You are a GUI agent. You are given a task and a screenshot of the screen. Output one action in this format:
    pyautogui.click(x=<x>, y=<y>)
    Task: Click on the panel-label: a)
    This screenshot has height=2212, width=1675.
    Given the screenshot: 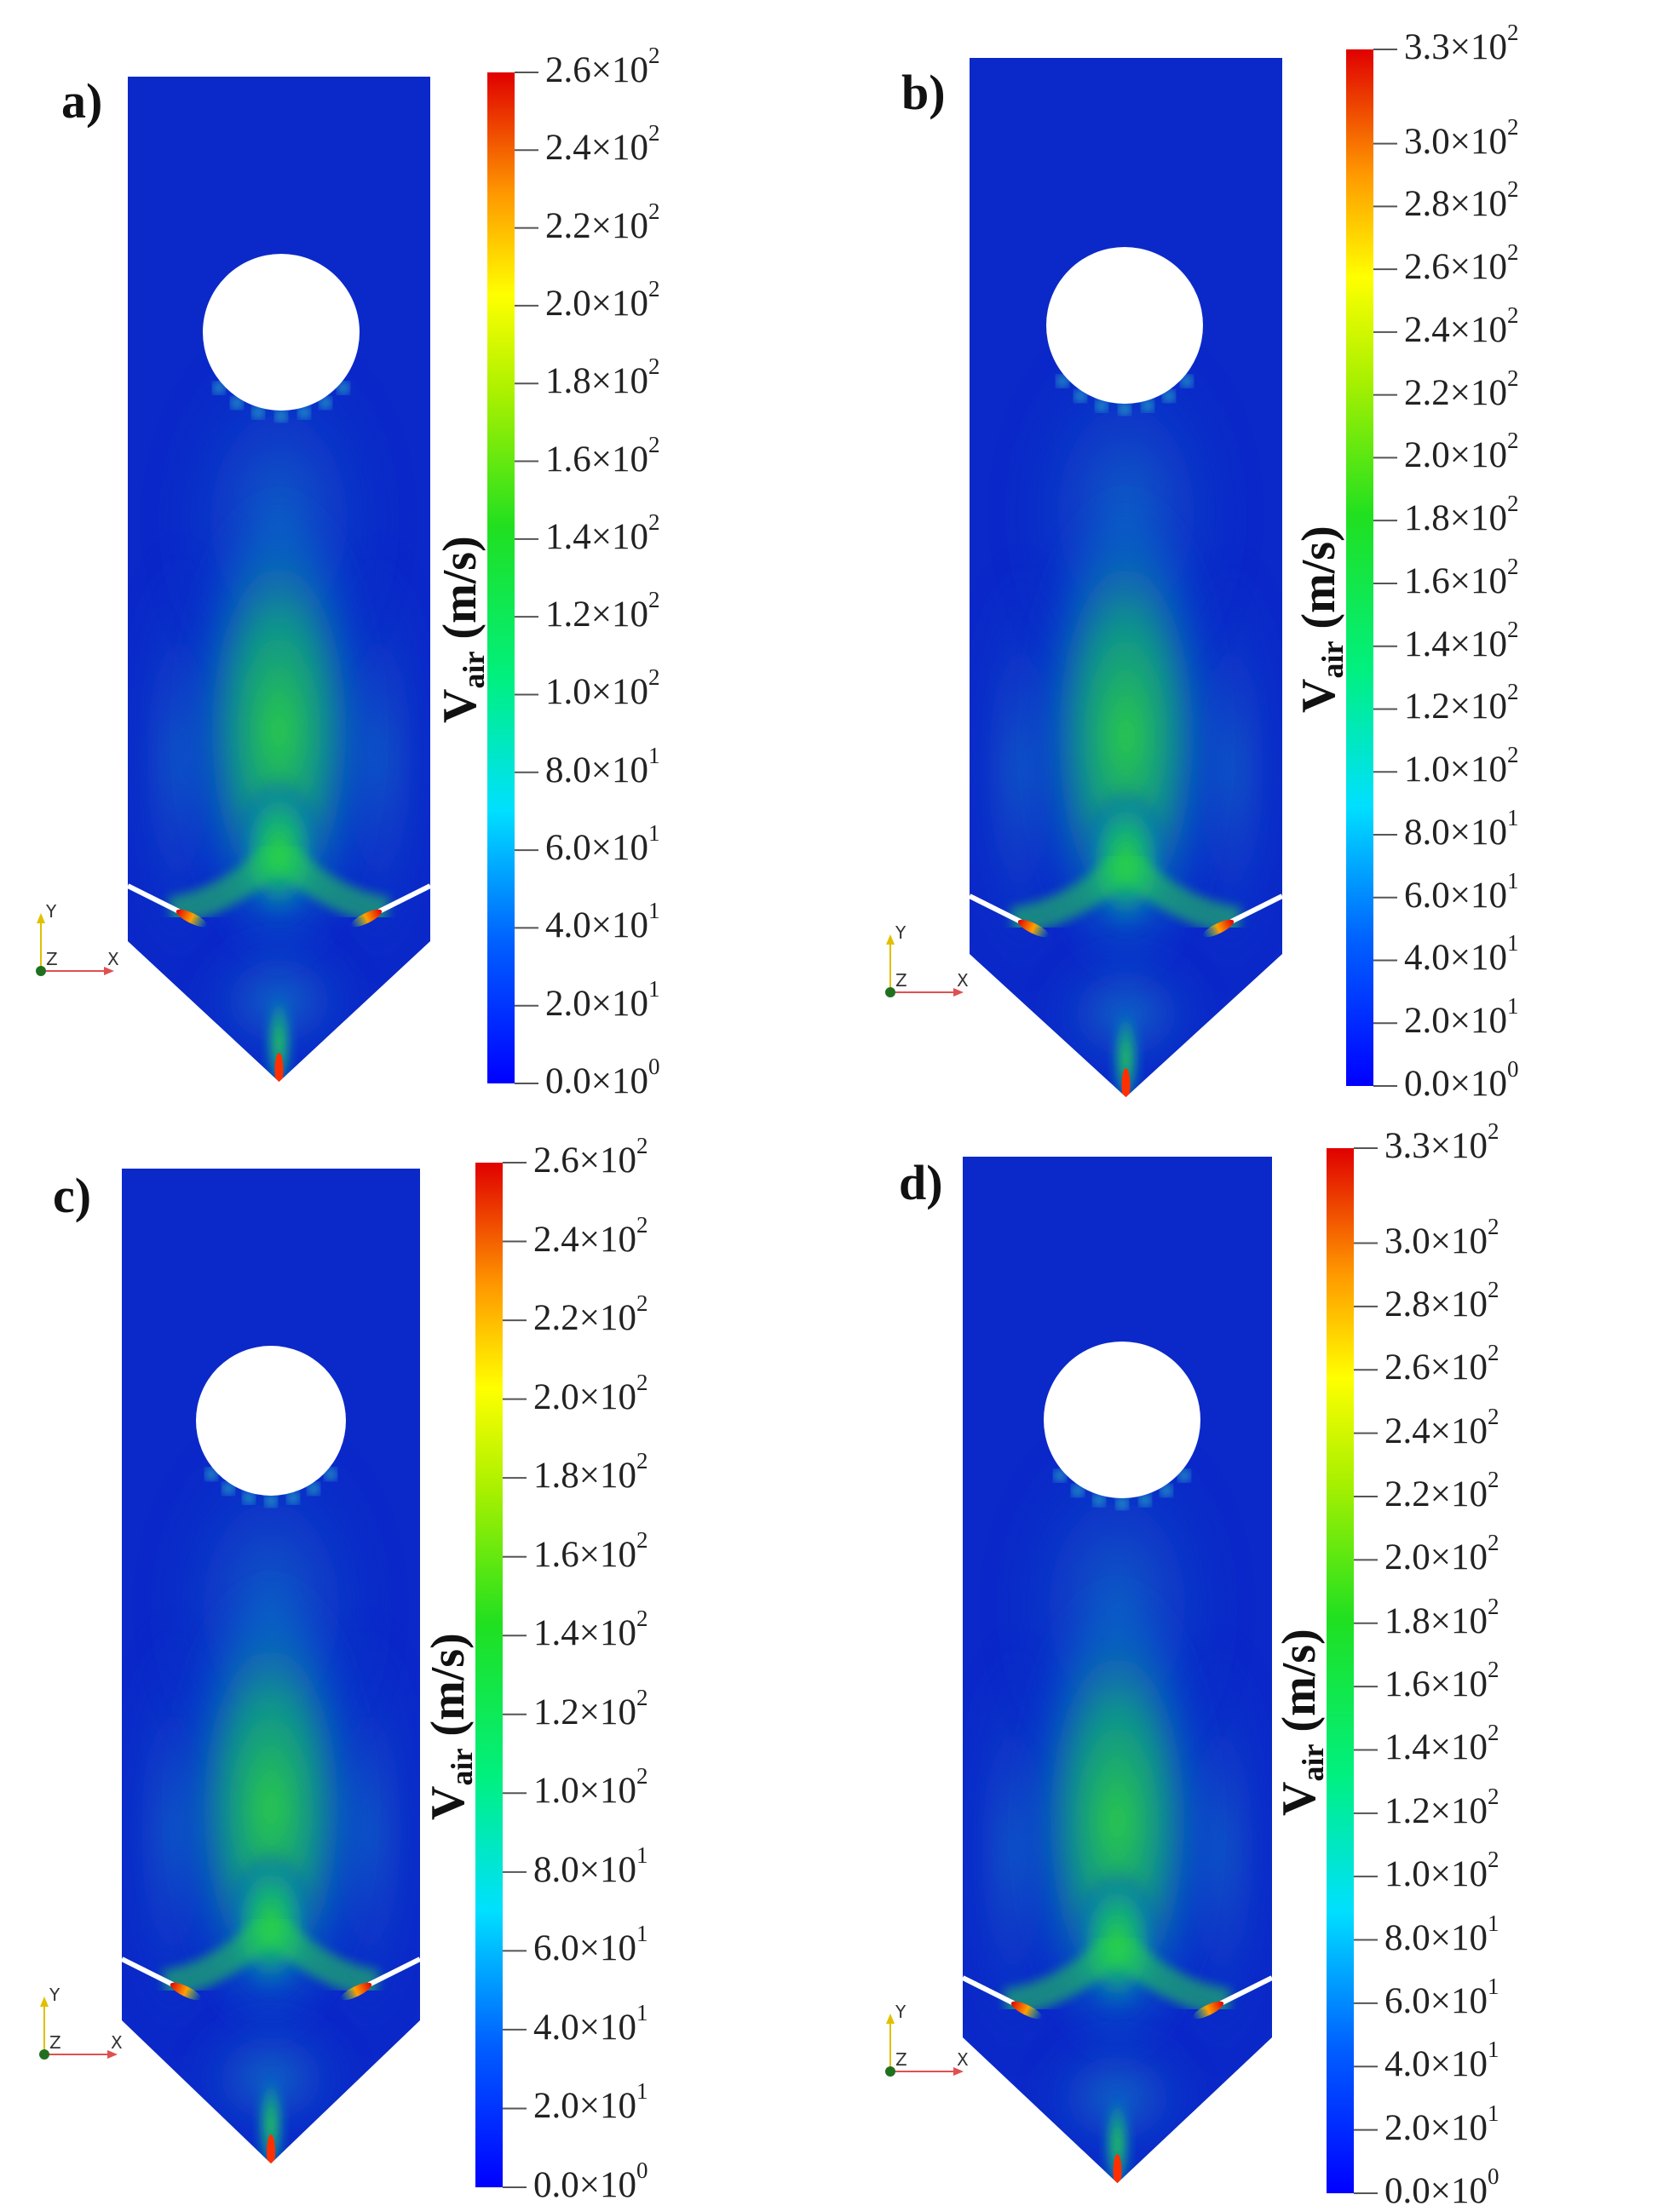 What is the action you would take?
    pyautogui.click(x=82, y=101)
    